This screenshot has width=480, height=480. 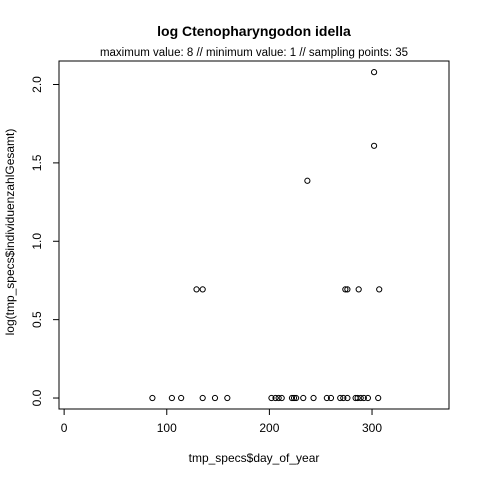 What do you see at coordinates (45, 241) in the screenshot?
I see `y-axis: 0.0 0.5 1.0 1.5 2.0` at bounding box center [45, 241].